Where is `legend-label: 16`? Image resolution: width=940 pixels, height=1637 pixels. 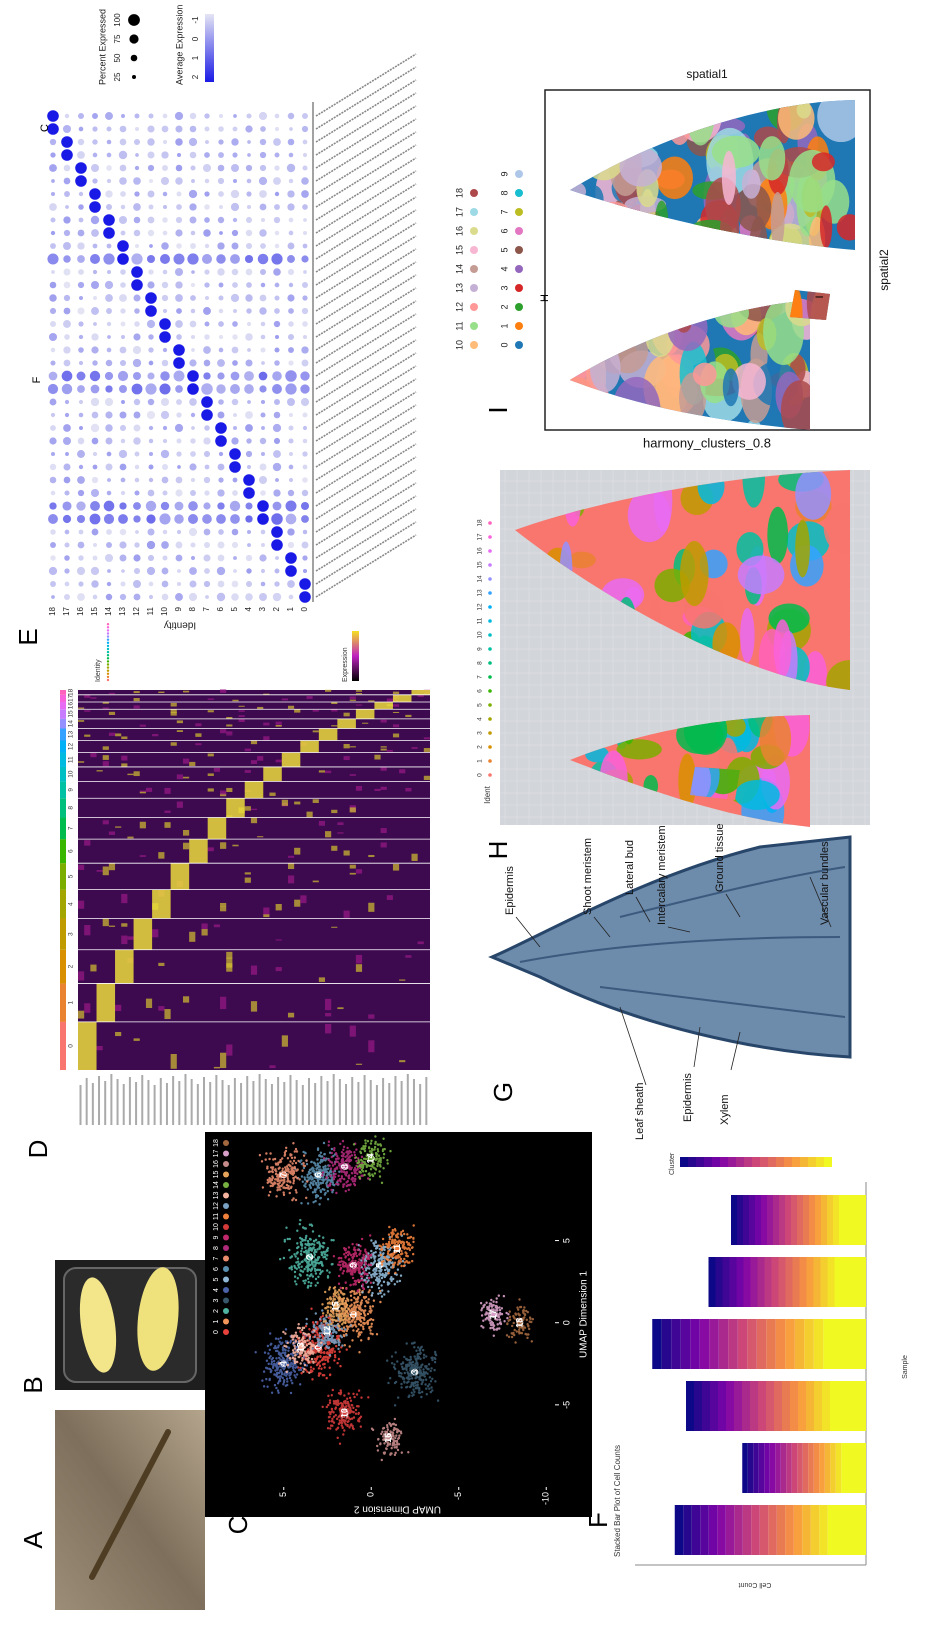
legend-label: 16 is located at coordinates (216, 1164).